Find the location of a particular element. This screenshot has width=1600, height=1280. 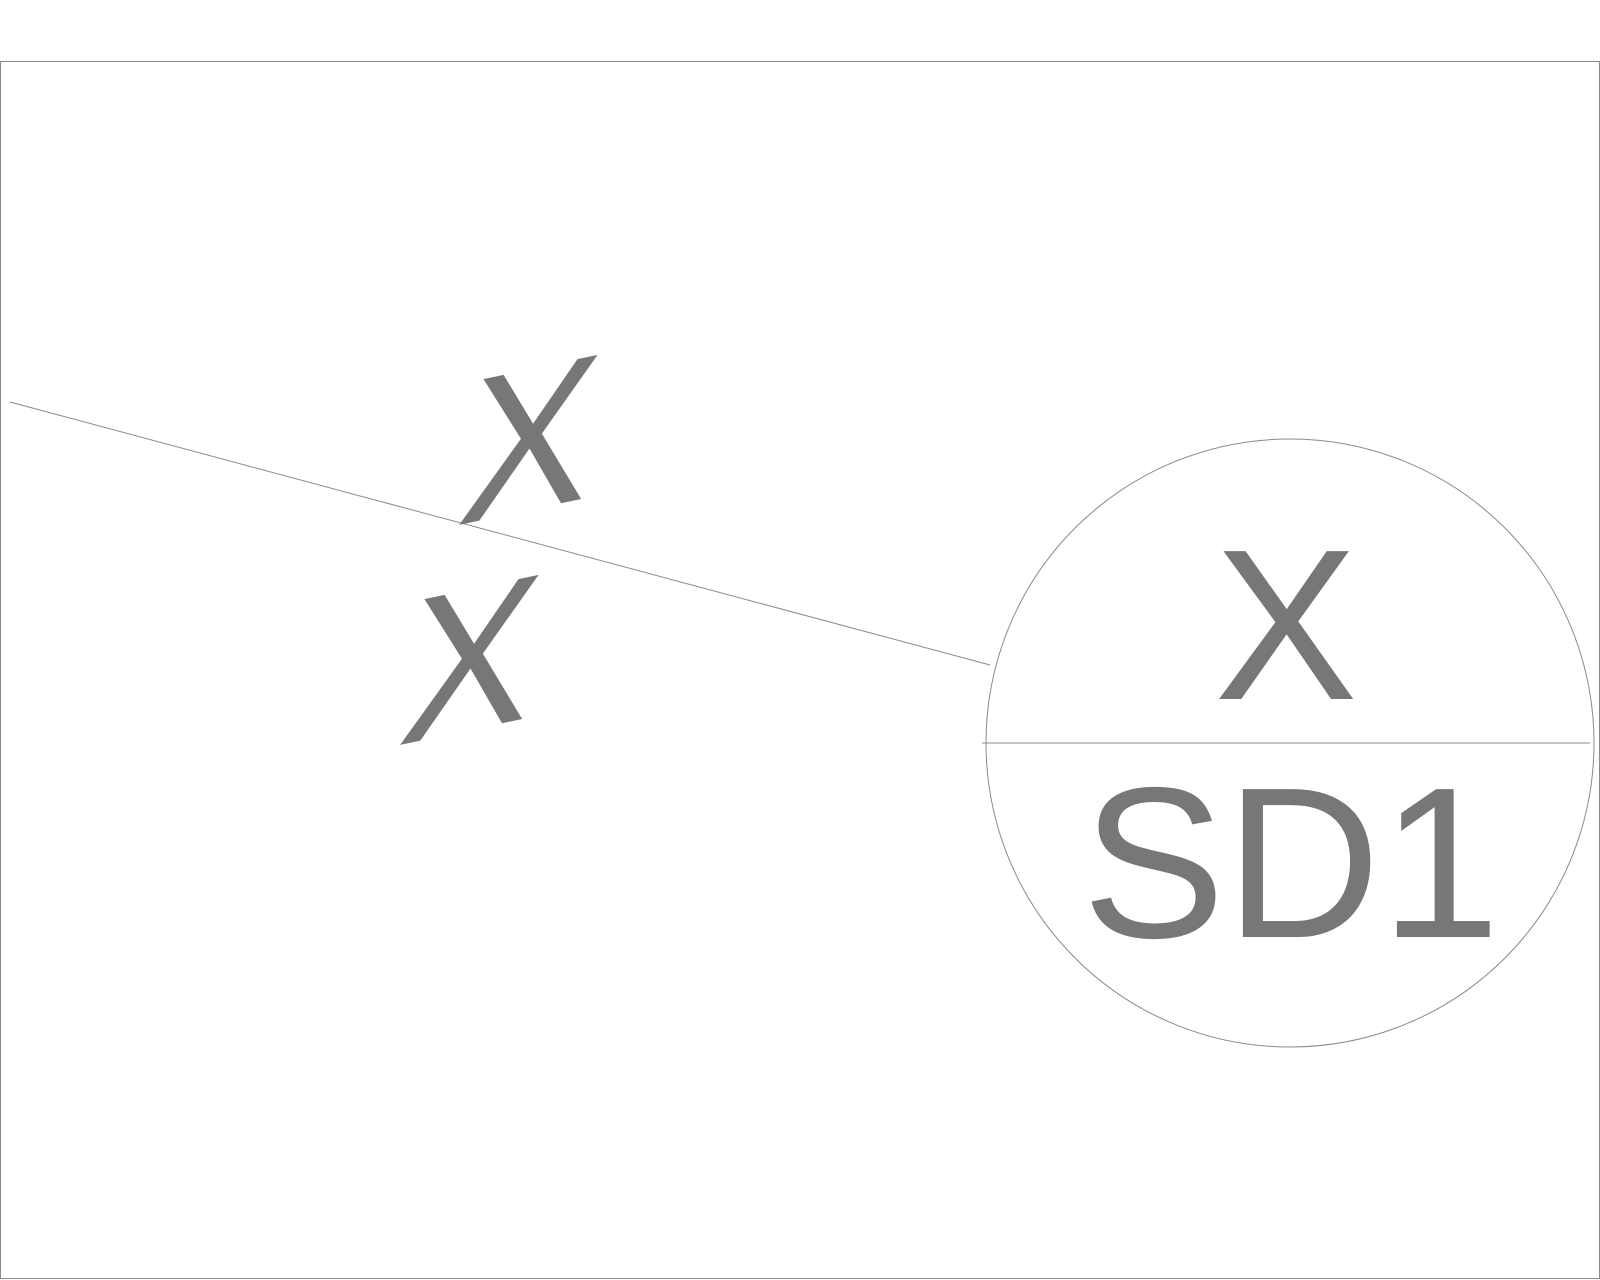

leader-line is located at coordinates (500, 533).